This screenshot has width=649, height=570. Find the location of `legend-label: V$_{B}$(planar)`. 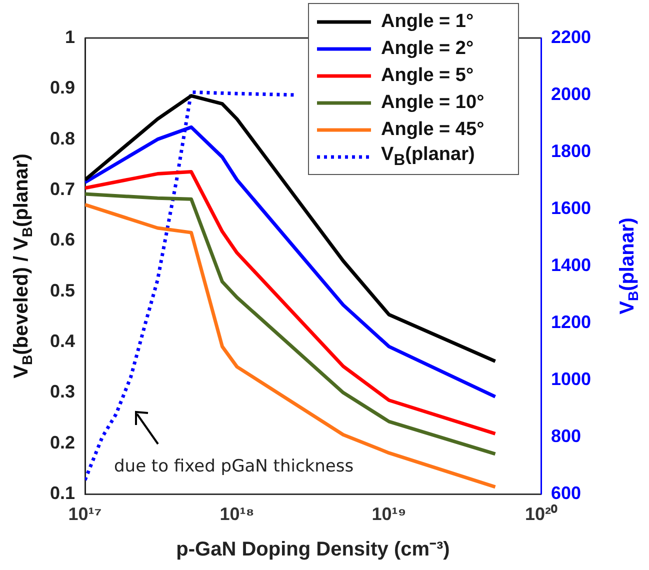

legend-label: V$_{B}$(planar) is located at coordinates (428, 157).